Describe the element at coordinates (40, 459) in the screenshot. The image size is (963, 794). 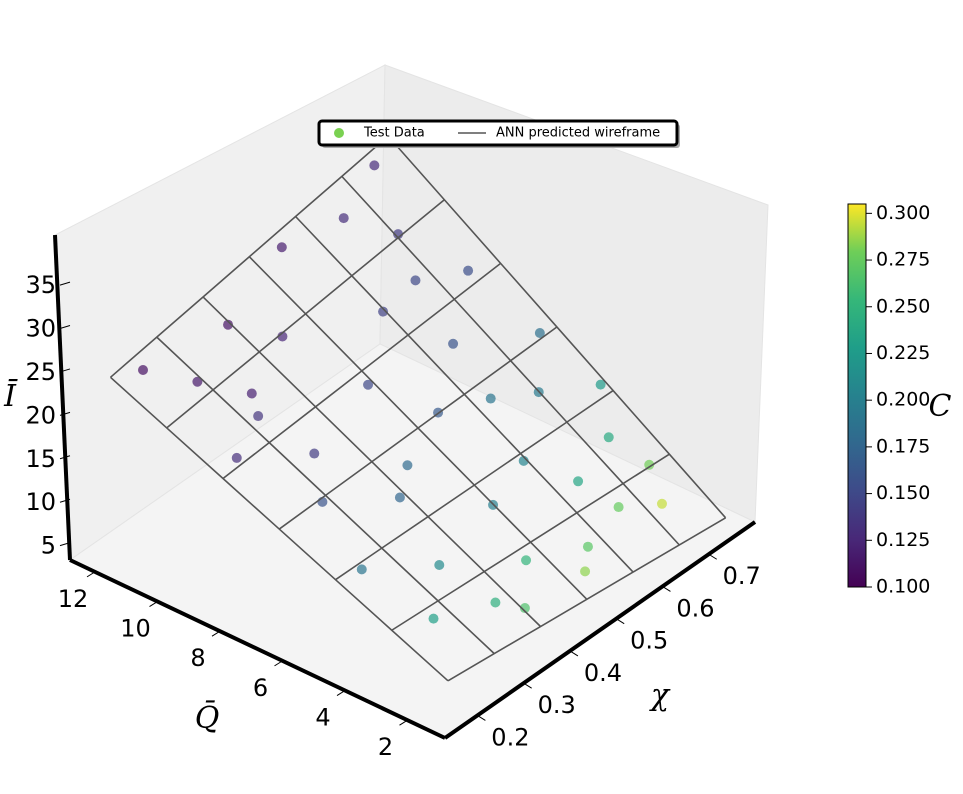
I see `z-tick-label: 15` at that location.